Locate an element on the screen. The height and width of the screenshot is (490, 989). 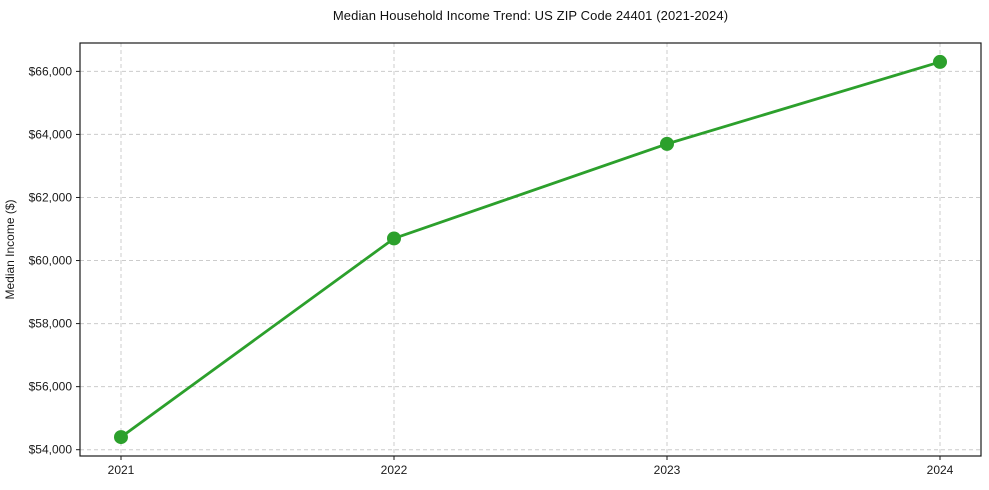
svg-text: $64,000 is located at coordinates (51, 134).